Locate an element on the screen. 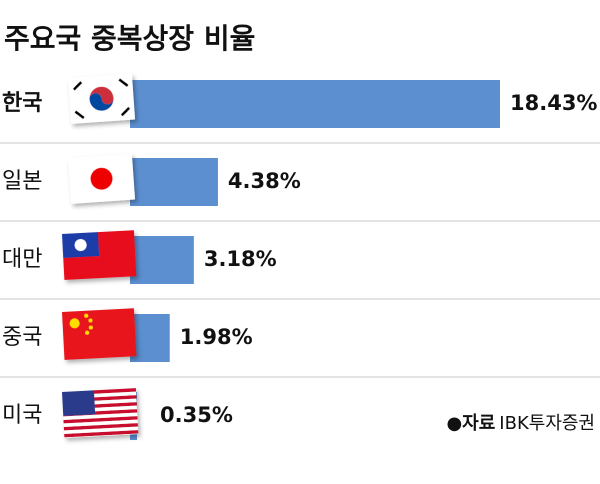 The image size is (600, 484). flag-korea is located at coordinates (102, 98).